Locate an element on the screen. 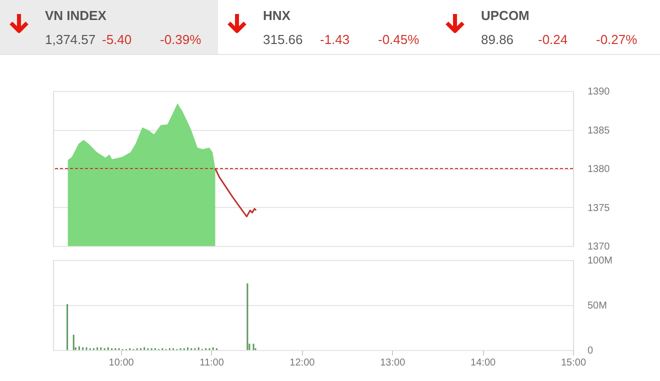 The height and width of the screenshot is (381, 660). y-tick-label: 0 is located at coordinates (591, 351).